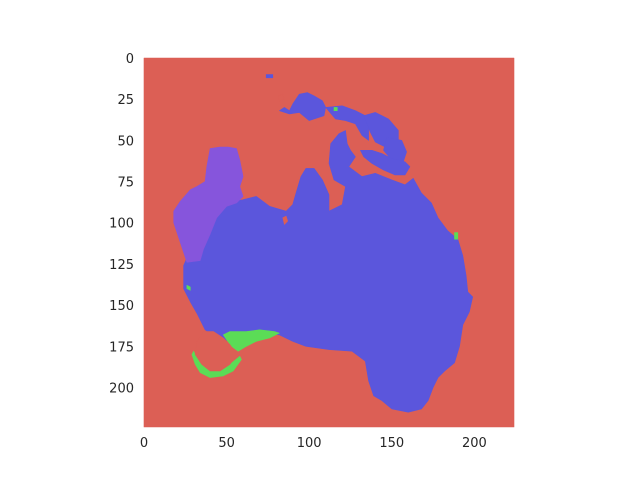 The height and width of the screenshot is (480, 640). I want to click on x-axis: 0 50 100 150 200, so click(313, 443).